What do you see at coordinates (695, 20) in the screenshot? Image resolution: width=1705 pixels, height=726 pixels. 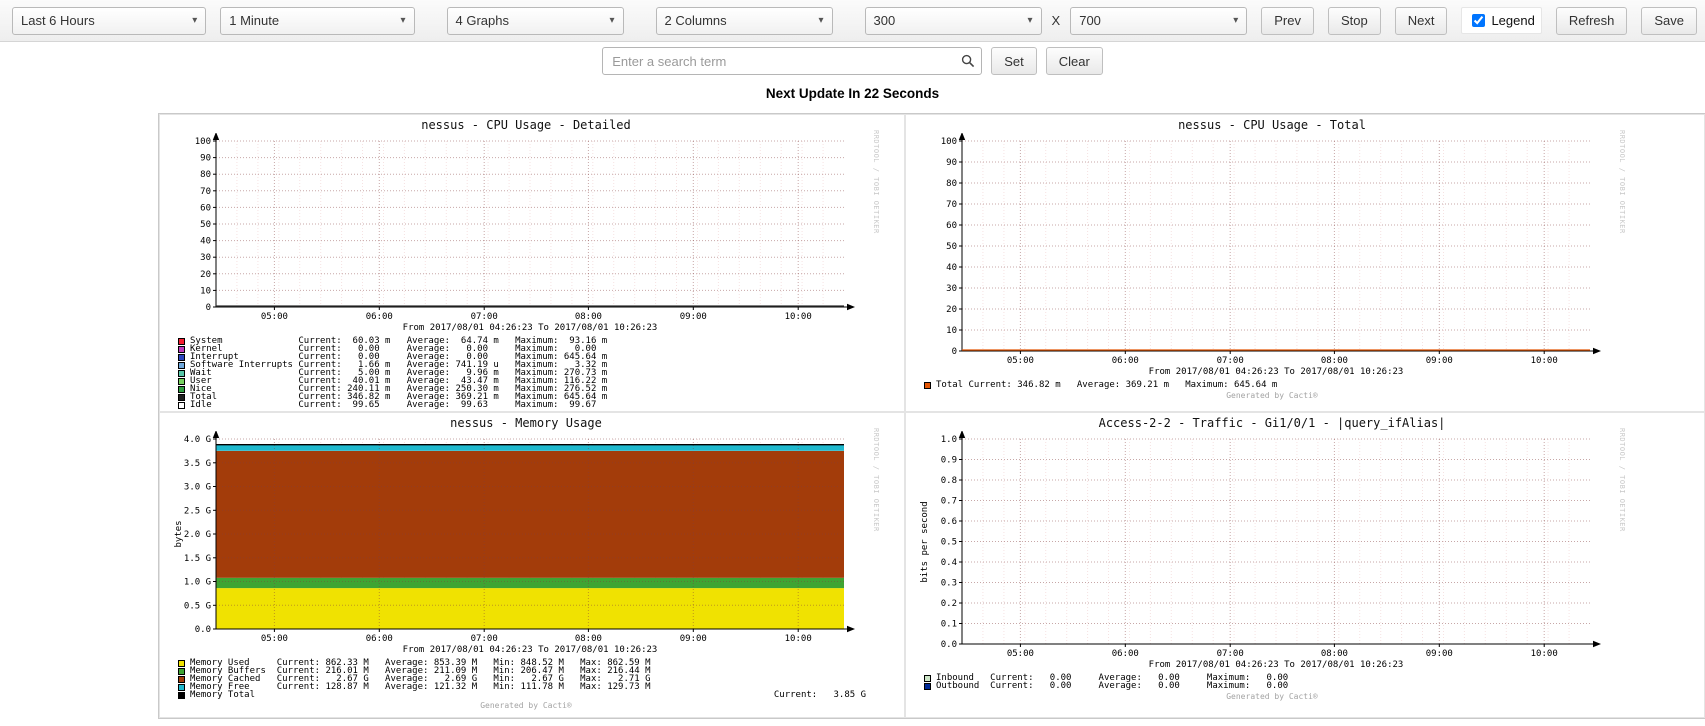 I see `columns-select-value: 2 Columns` at bounding box center [695, 20].